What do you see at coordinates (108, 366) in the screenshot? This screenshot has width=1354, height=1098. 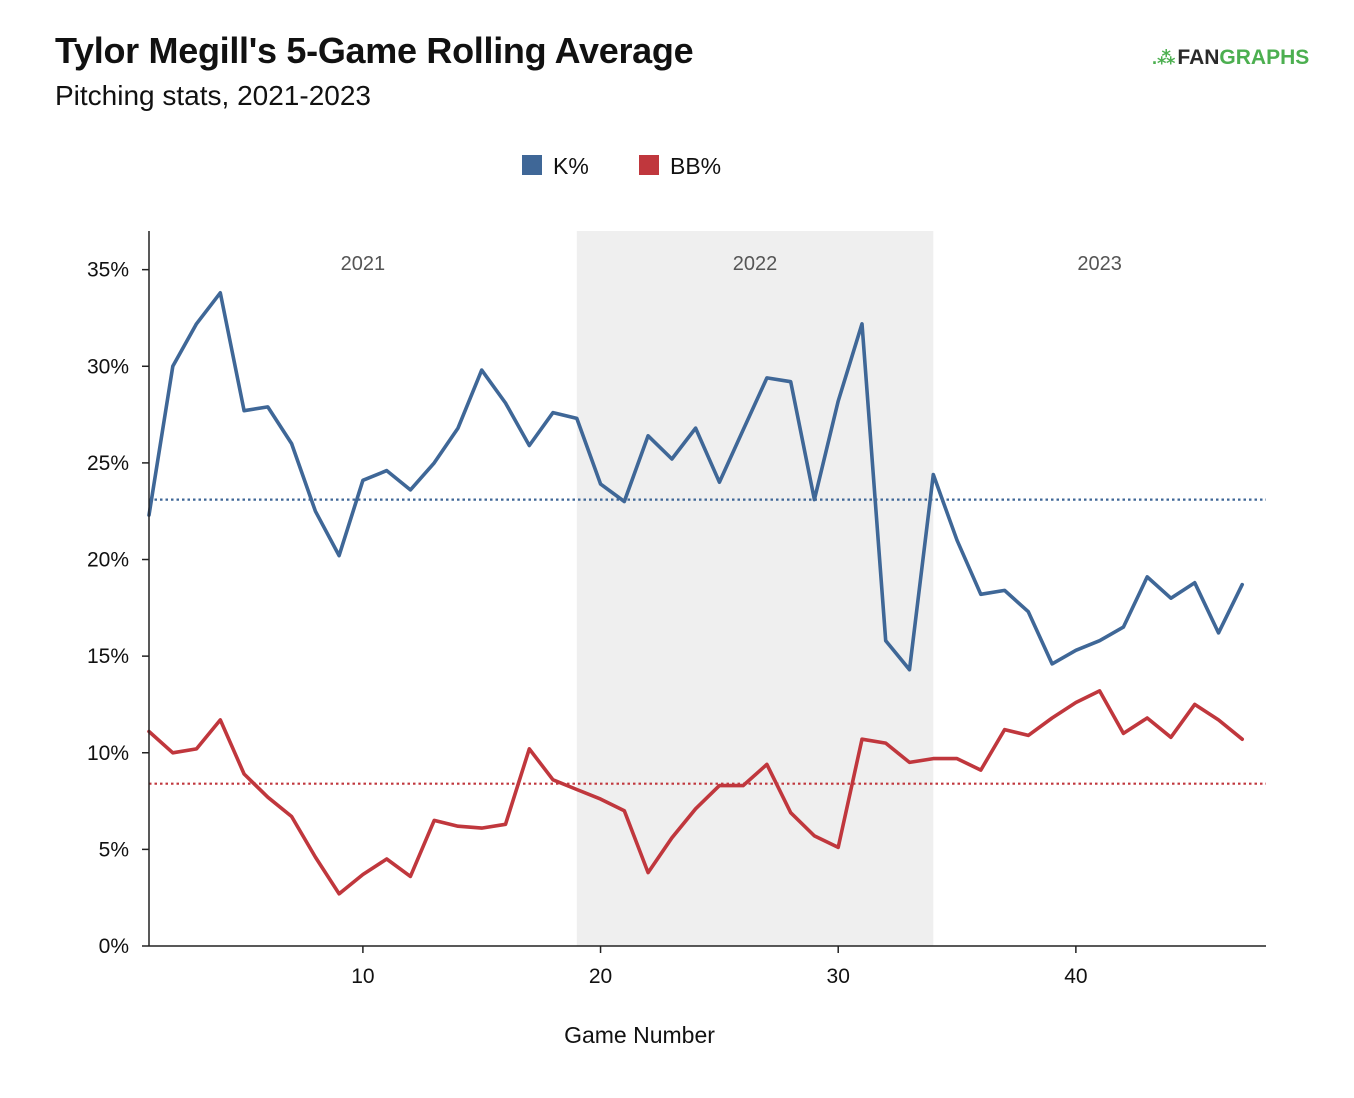 I see `y-tick-label: 30%` at bounding box center [108, 366].